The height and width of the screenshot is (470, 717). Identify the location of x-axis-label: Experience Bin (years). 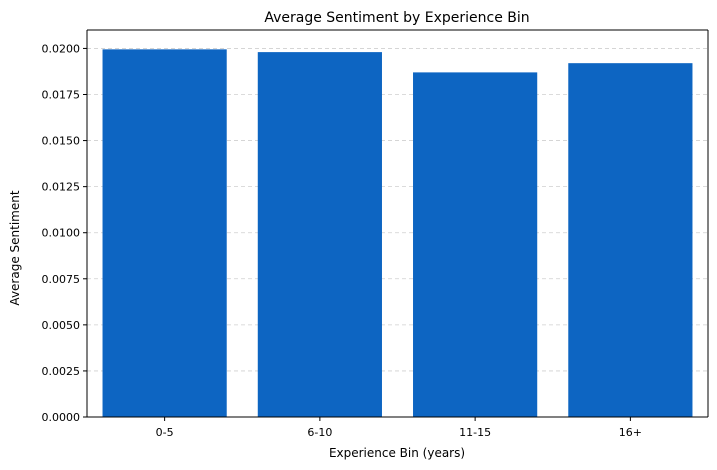
(397, 453).